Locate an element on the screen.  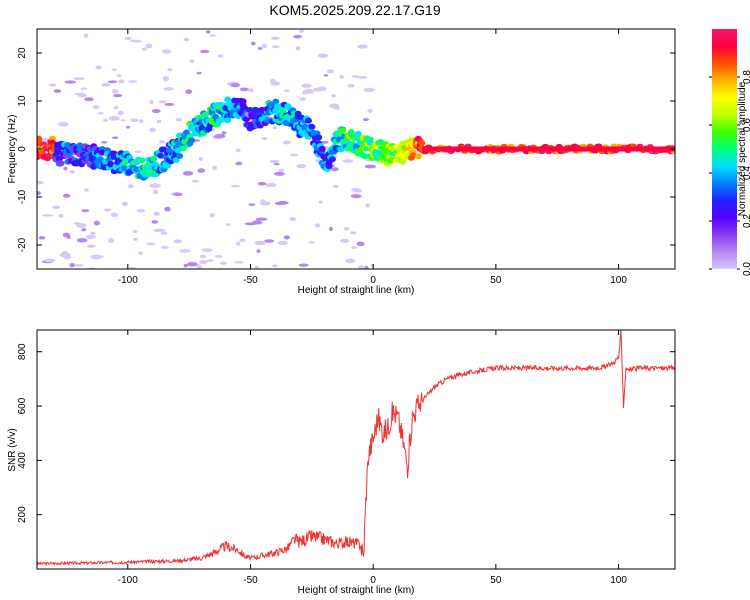
heatmap-peak-band is located at coordinates (548, 149).